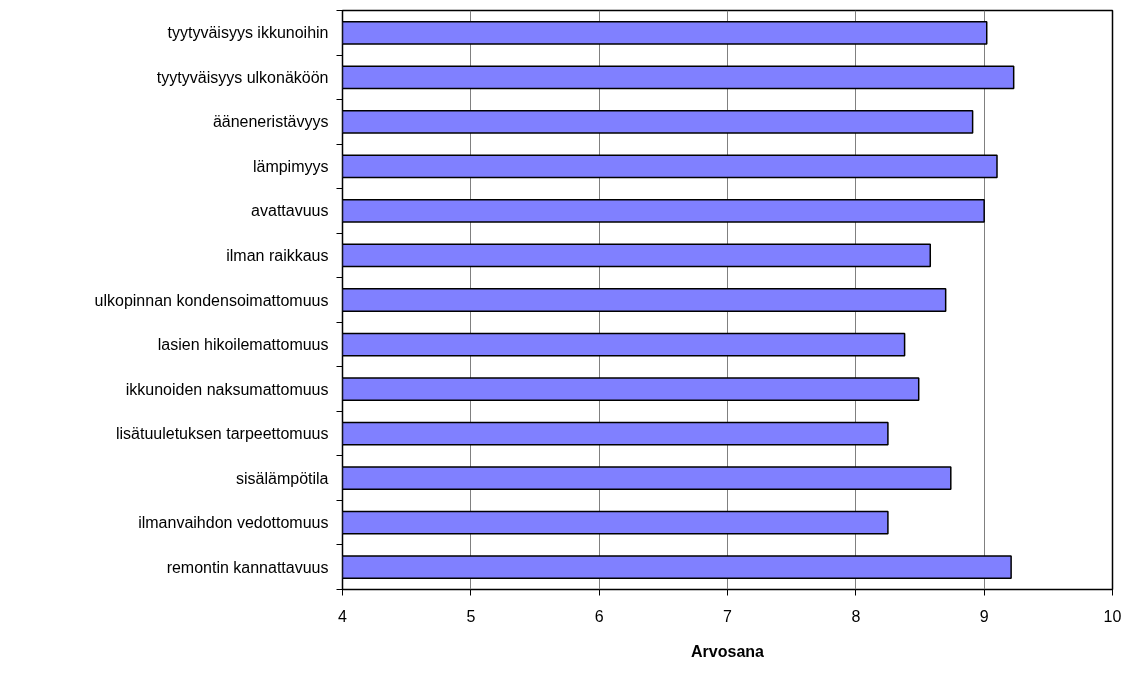 The width and height of the screenshot is (1129, 677). I want to click on x-tick-label: 9, so click(984, 616).